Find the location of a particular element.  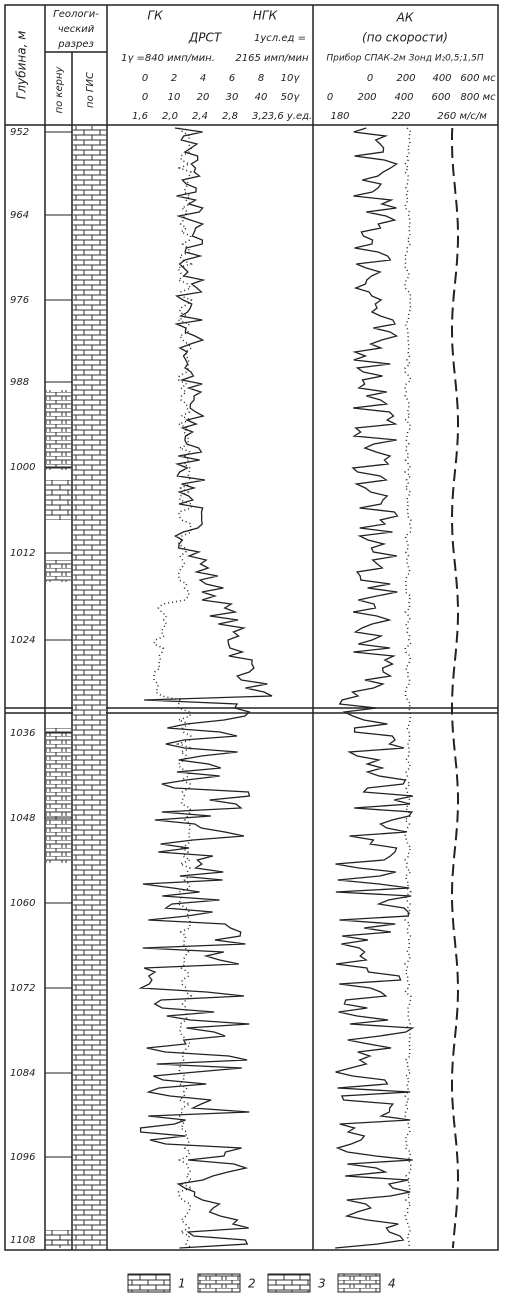

scale-label: 4 is located at coordinates (203, 78).